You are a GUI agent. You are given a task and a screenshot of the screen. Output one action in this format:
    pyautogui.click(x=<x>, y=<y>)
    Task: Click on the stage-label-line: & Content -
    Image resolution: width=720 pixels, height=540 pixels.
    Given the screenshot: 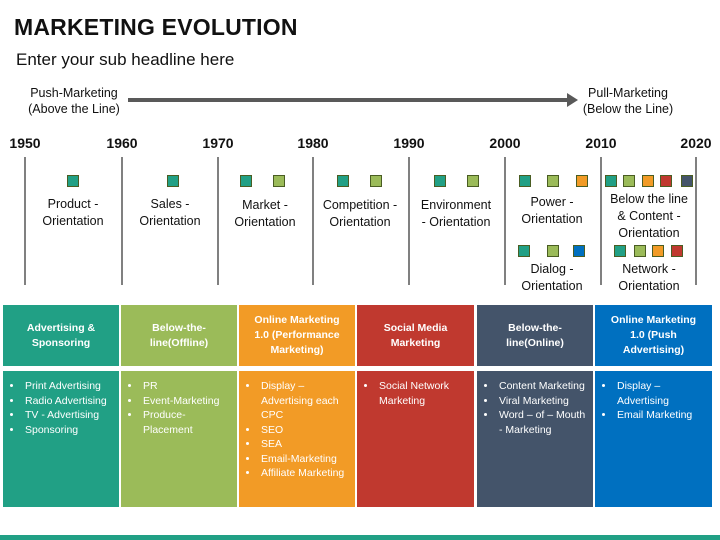 What is the action you would take?
    pyautogui.click(x=649, y=216)
    